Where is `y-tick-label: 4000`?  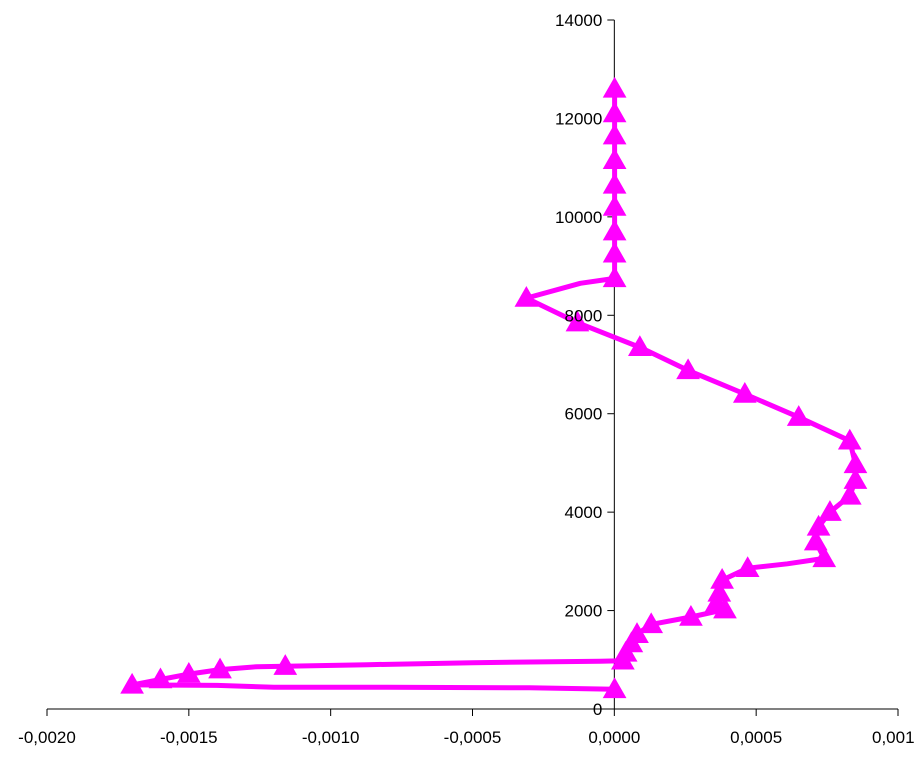
y-tick-label: 4000 is located at coordinates (584, 512).